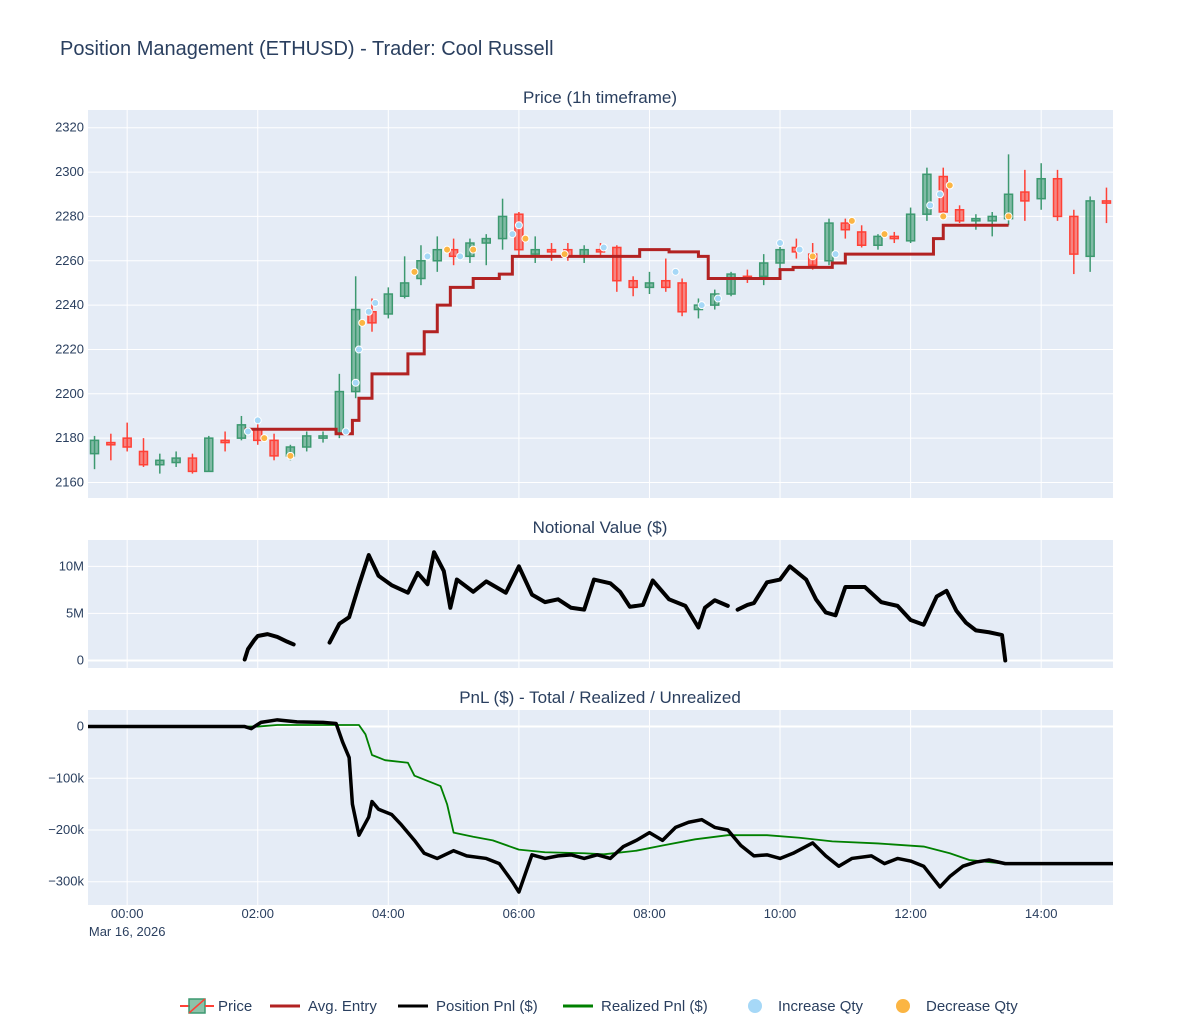 The height and width of the screenshot is (1036, 1200). I want to click on plot-area, so click(600, 604).